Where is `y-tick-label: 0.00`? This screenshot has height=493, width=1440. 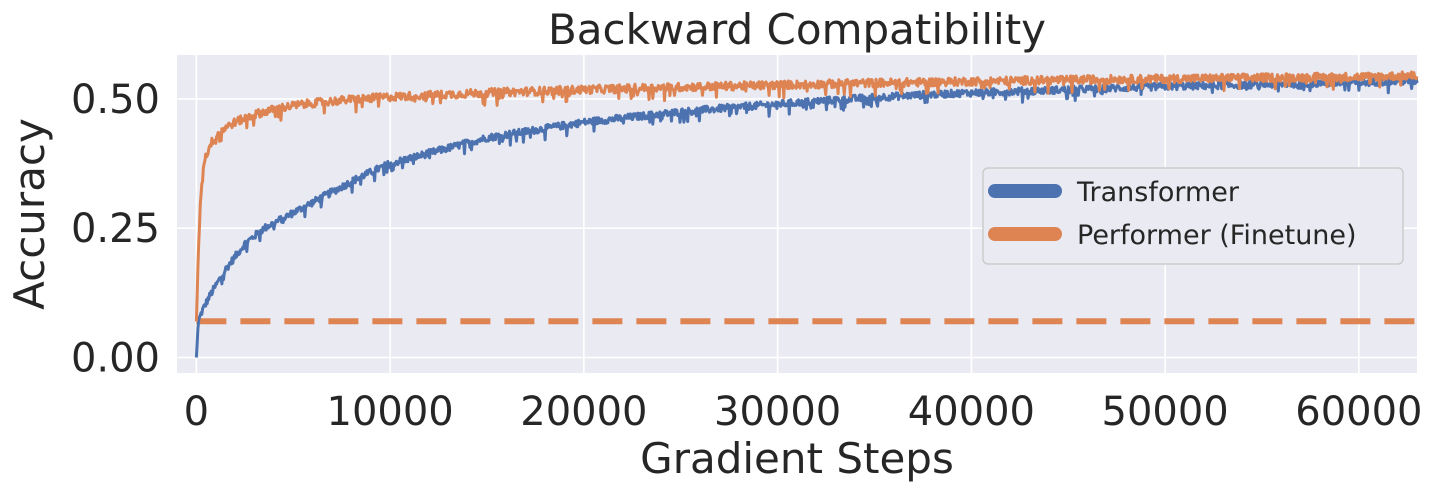
y-tick-label: 0.00 is located at coordinates (115, 358).